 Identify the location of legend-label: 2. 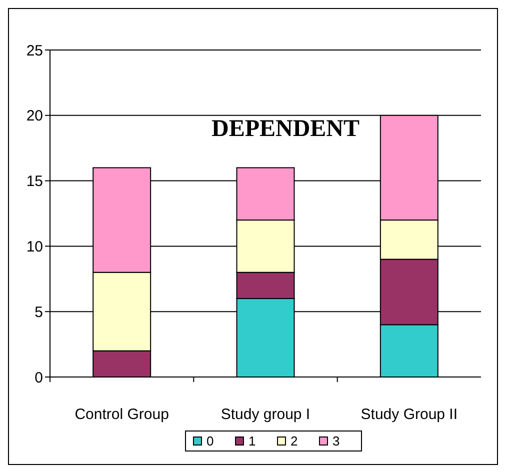
(294, 441).